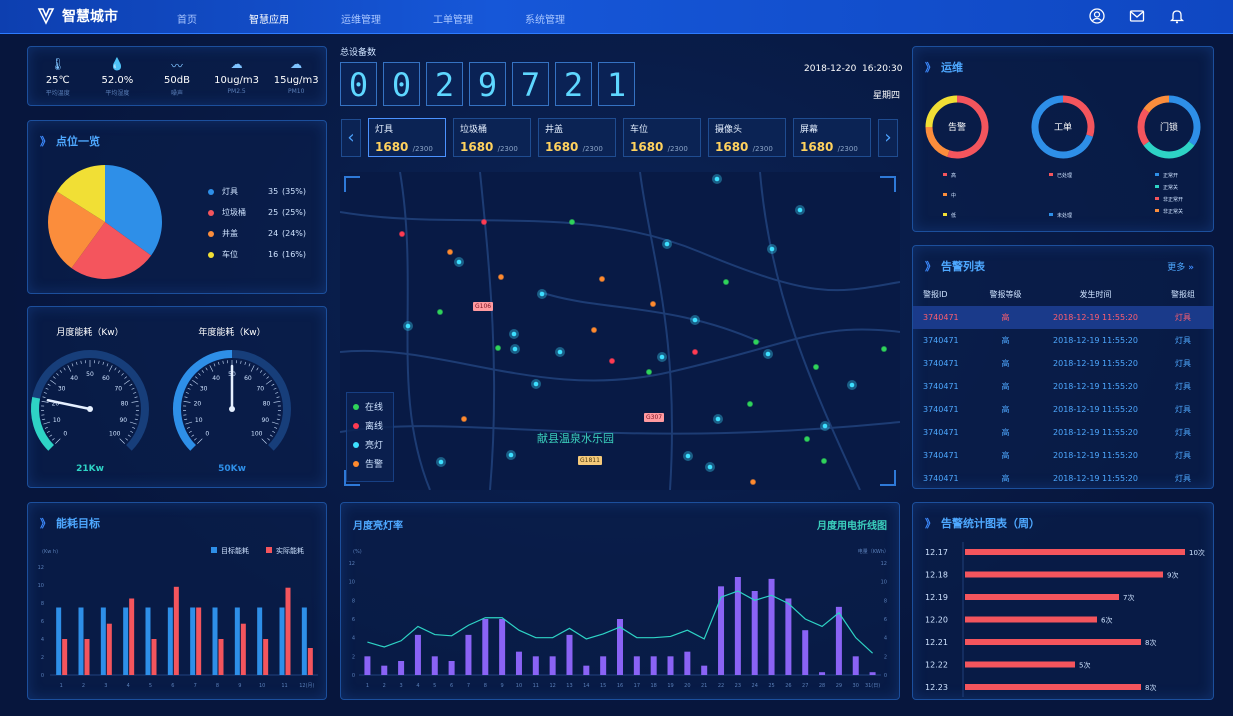 The height and width of the screenshot is (716, 1233). Describe the element at coordinates (117, 64) in the screenshot. I see `water-drop-icon: 💧` at that location.